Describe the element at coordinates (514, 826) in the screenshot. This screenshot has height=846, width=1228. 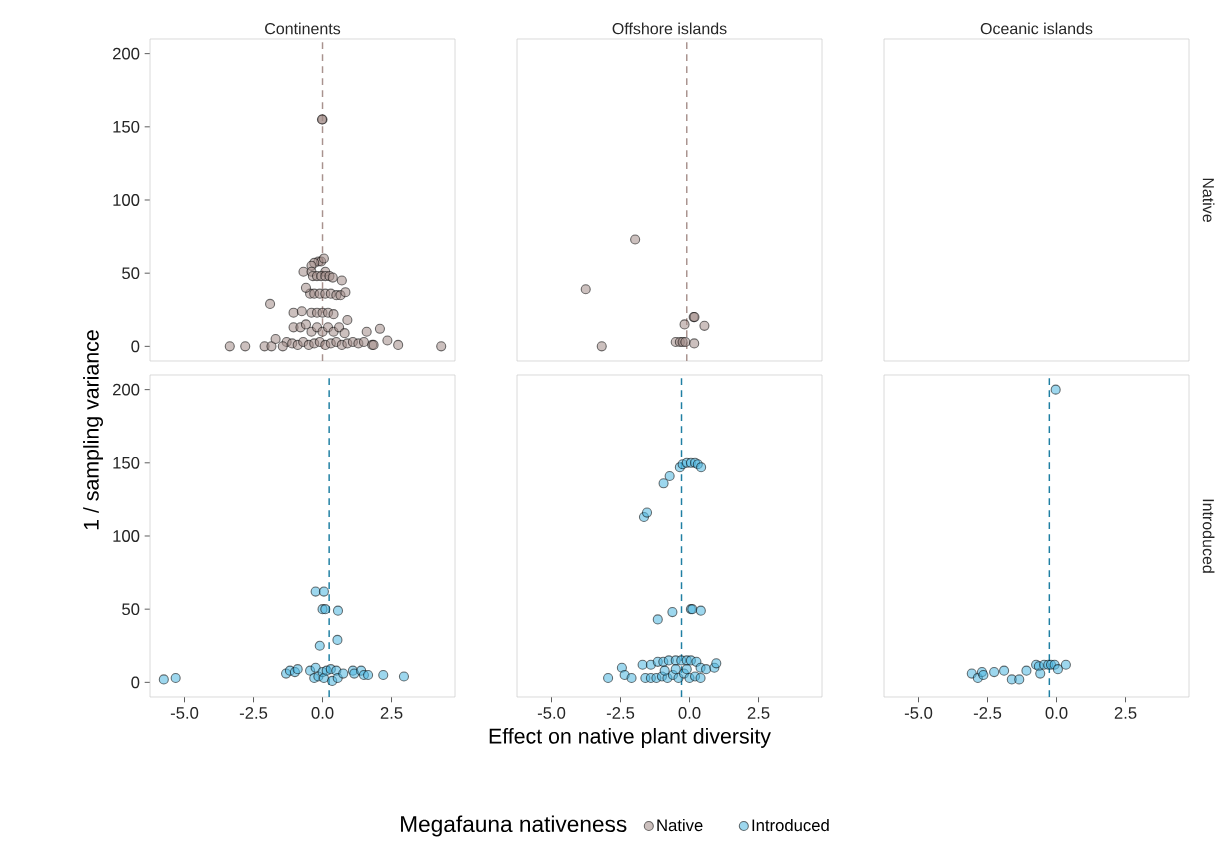
I see `legend-title: Megafauna nativeness` at that location.